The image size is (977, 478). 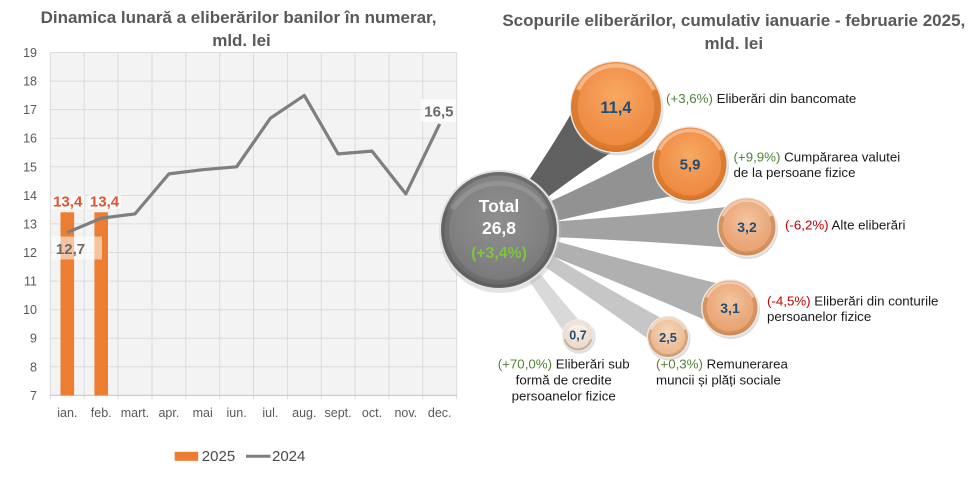 I want to click on svg-text: 2025, so click(x=218, y=456).